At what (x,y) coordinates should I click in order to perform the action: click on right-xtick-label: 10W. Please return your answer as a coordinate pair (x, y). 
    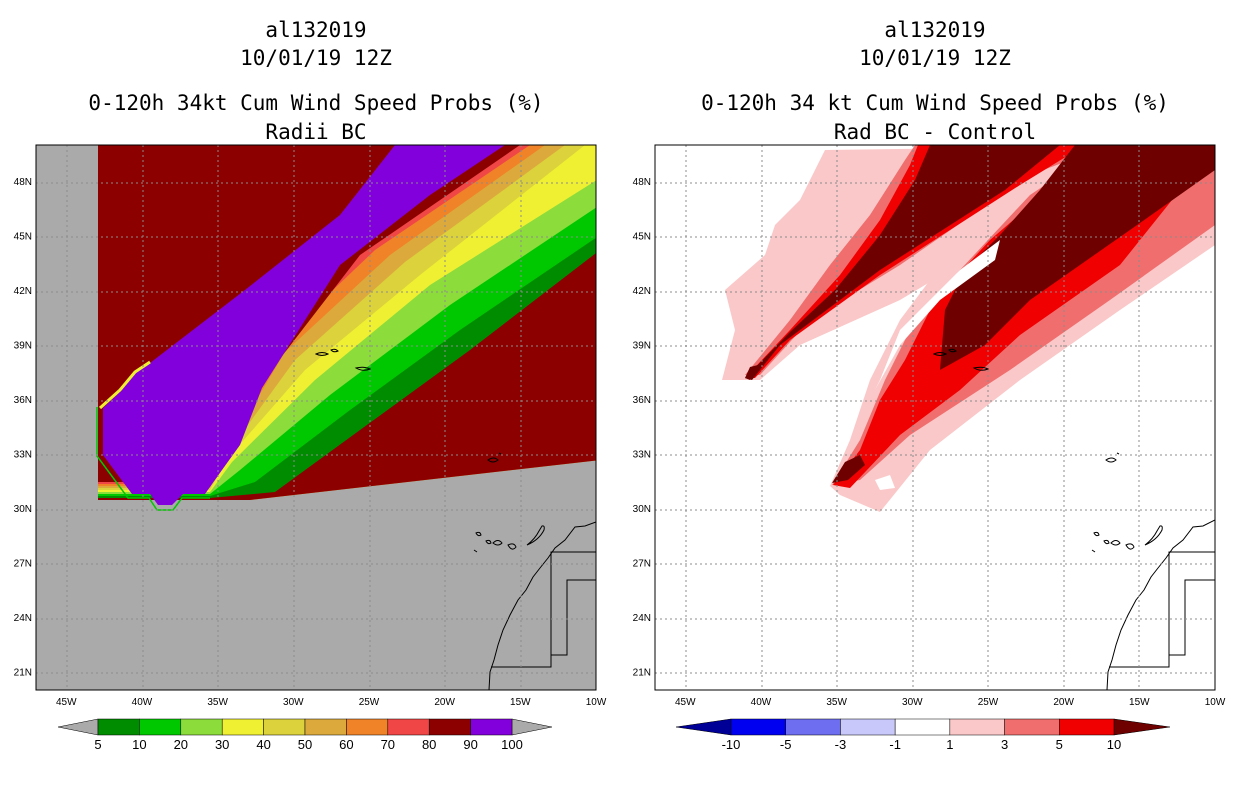
    Looking at the image, I should click on (1215, 702).